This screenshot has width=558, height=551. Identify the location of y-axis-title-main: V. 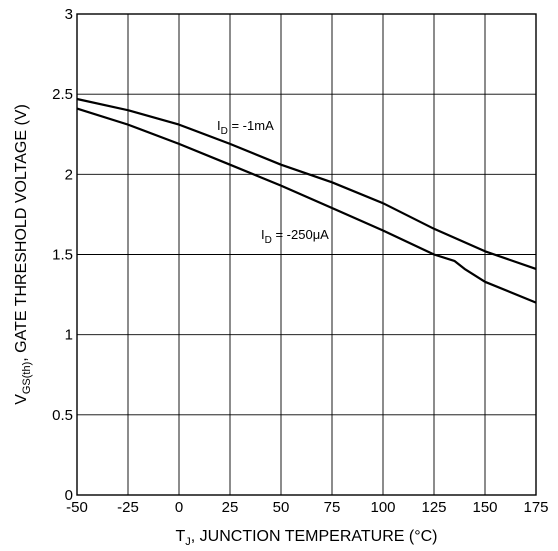
(21, 399).